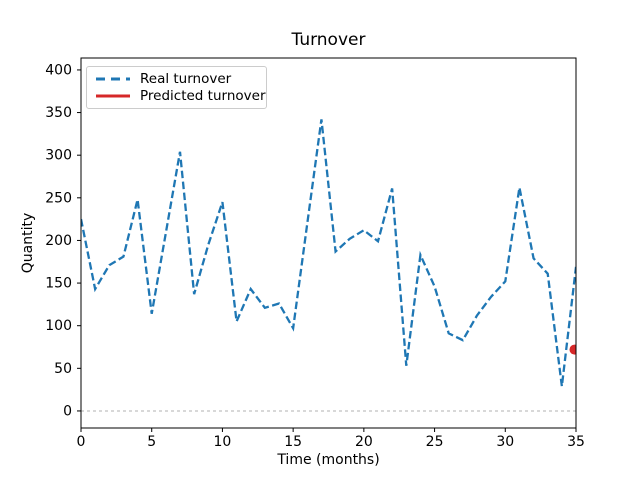  I want to click on x-tick-label: 35, so click(576, 442).